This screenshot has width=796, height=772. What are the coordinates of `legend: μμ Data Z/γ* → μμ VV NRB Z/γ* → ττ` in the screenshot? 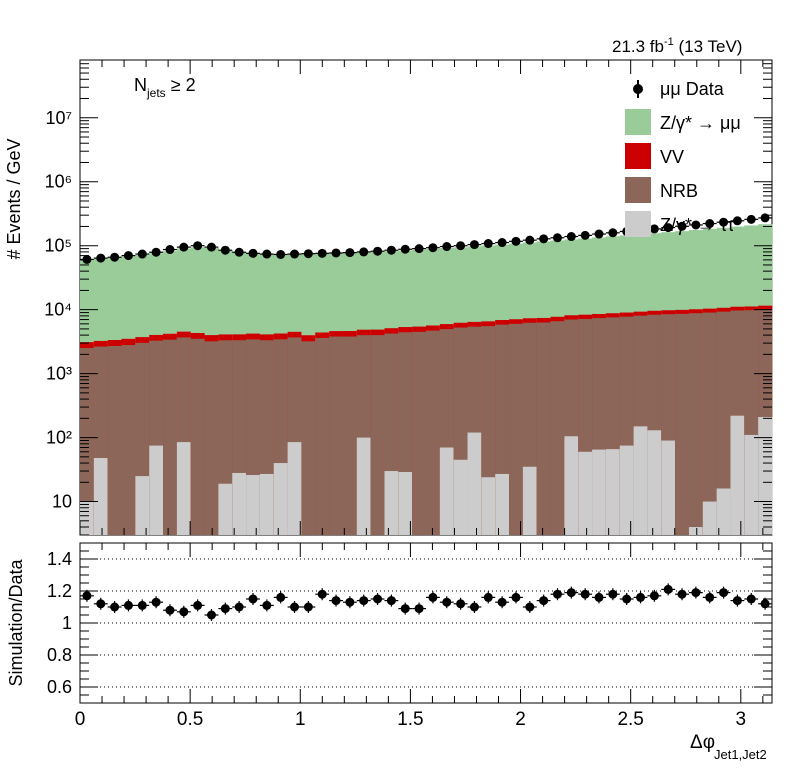 It's located at (683, 158).